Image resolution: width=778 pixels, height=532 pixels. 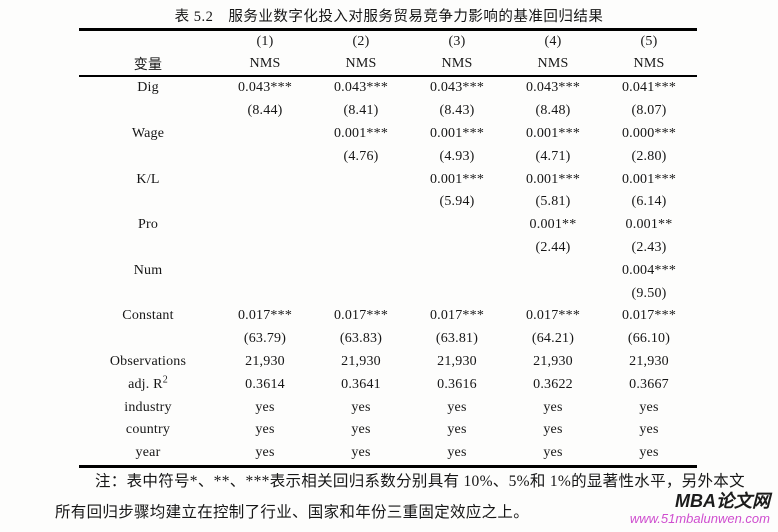 What do you see at coordinates (553, 339) in the screenshot?
I see `table-cell: (64.21)` at bounding box center [553, 339].